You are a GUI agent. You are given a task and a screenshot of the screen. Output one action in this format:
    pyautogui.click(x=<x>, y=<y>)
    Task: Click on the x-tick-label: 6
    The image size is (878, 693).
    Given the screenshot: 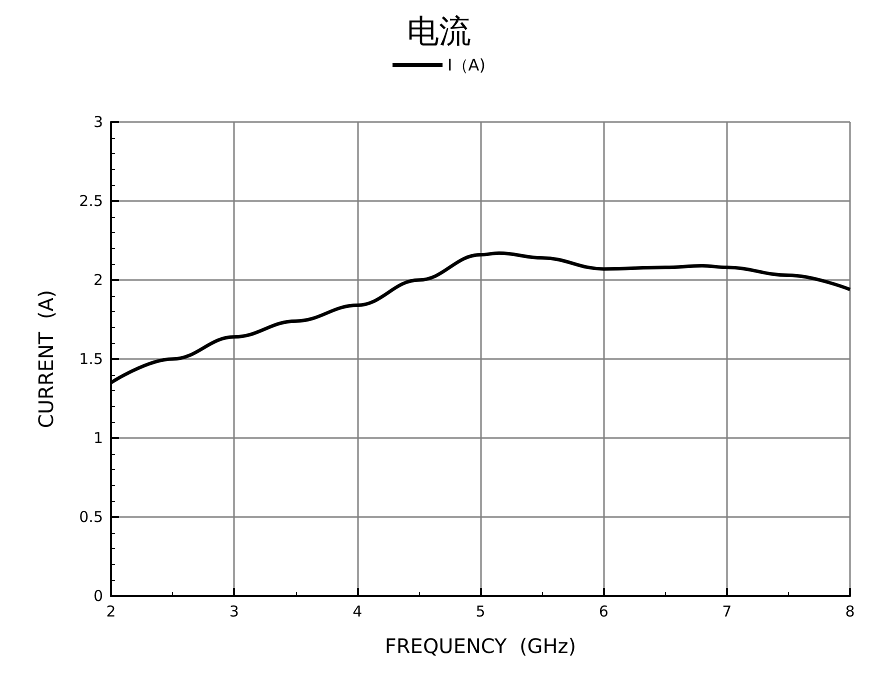 What is the action you would take?
    pyautogui.click(x=603, y=611)
    